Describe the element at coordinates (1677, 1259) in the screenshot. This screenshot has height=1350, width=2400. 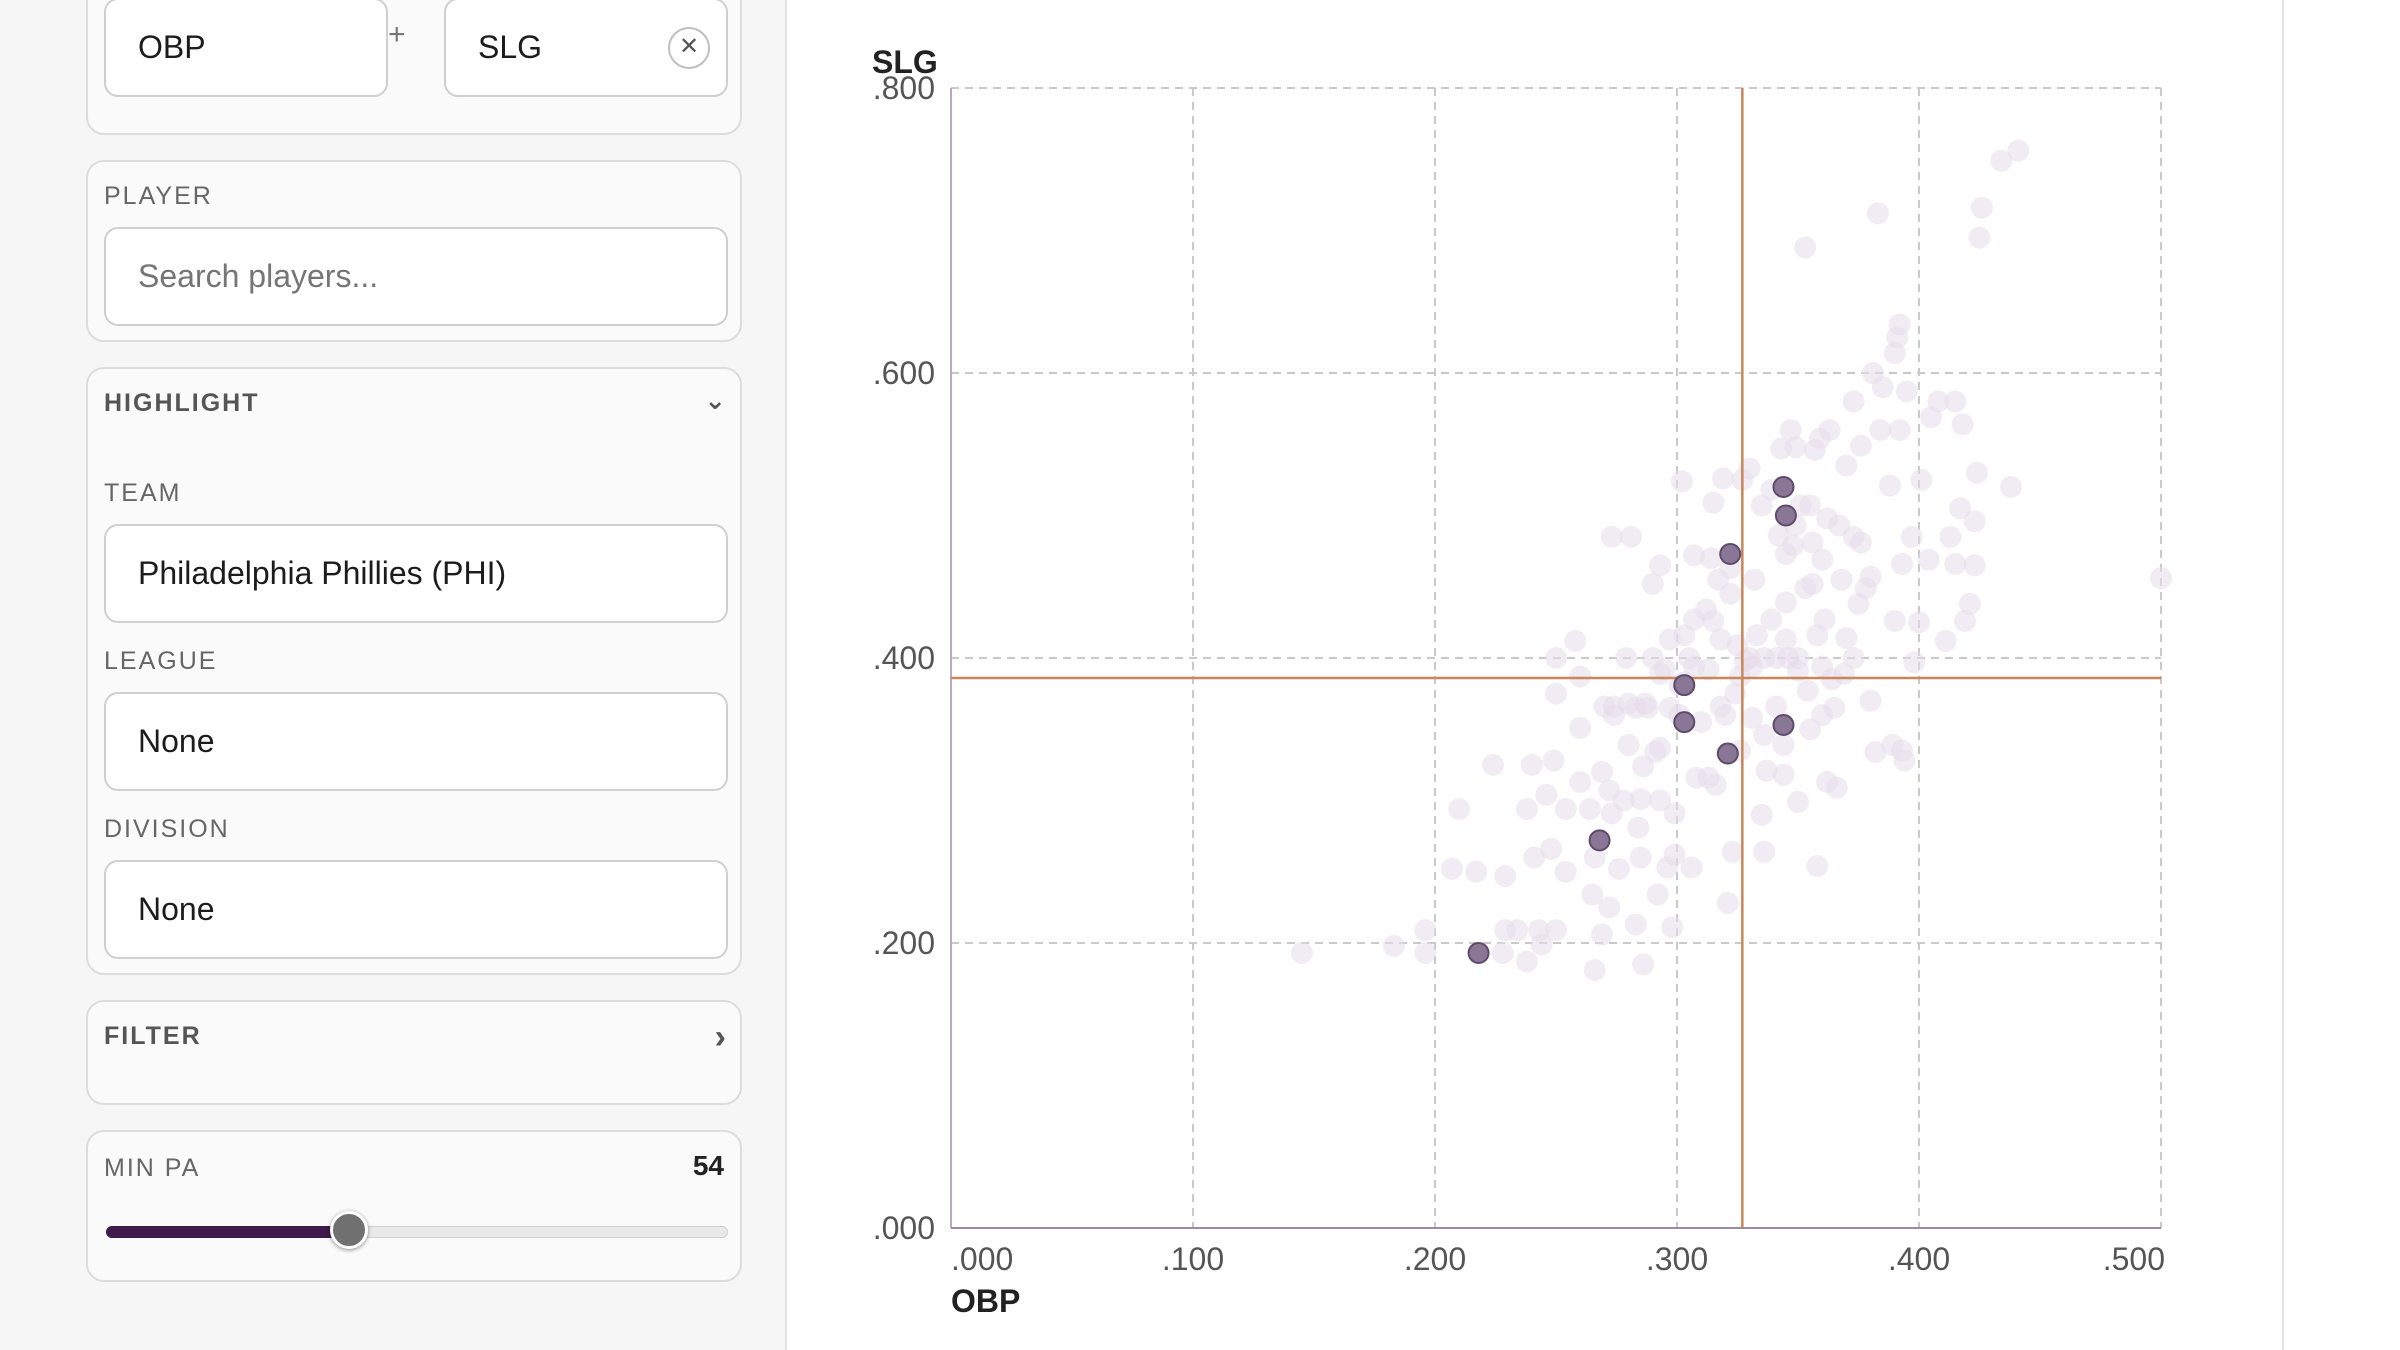
I see `x-tick-label: .300` at that location.